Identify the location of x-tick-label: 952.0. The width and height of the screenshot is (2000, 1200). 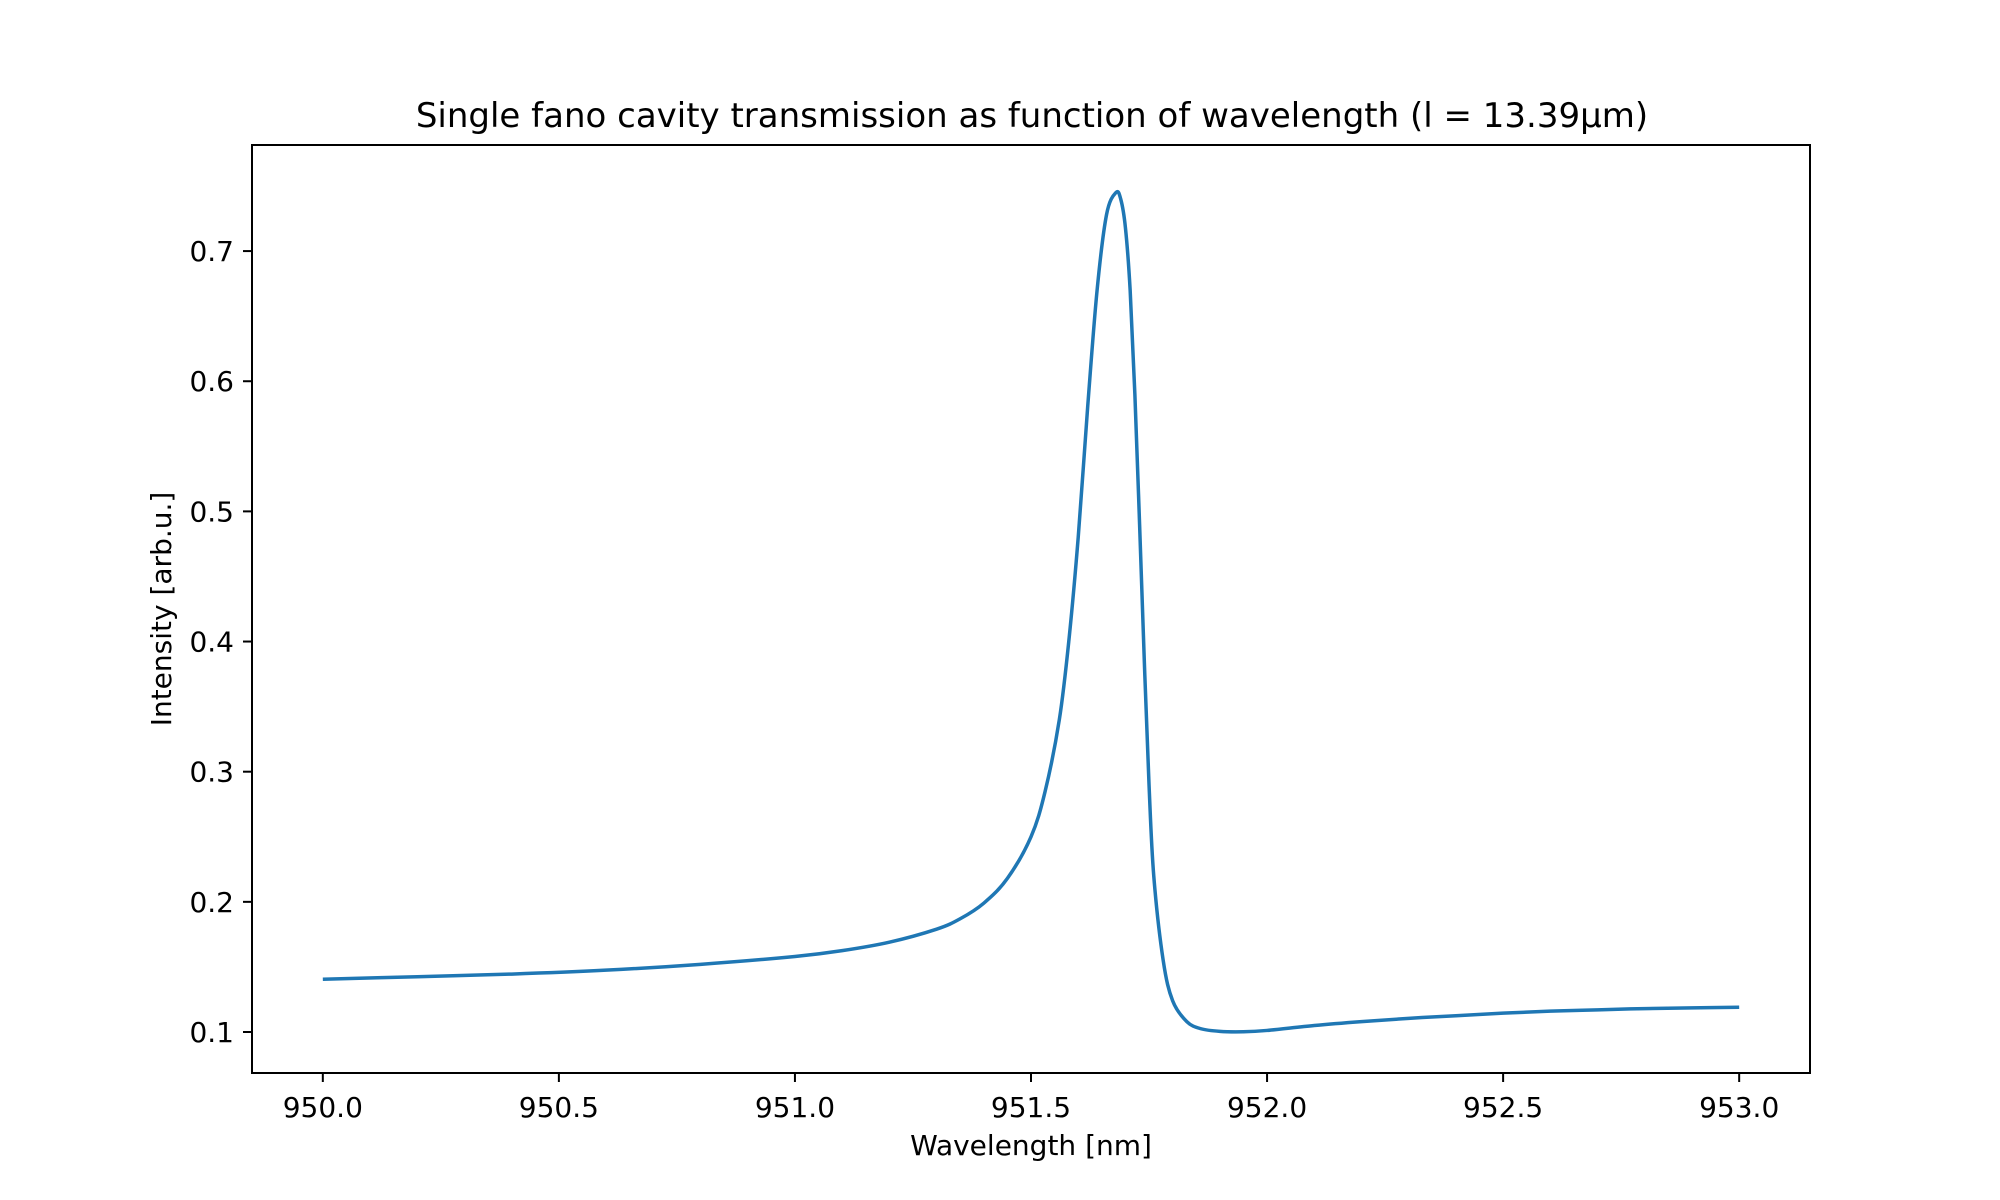
(1267, 1107).